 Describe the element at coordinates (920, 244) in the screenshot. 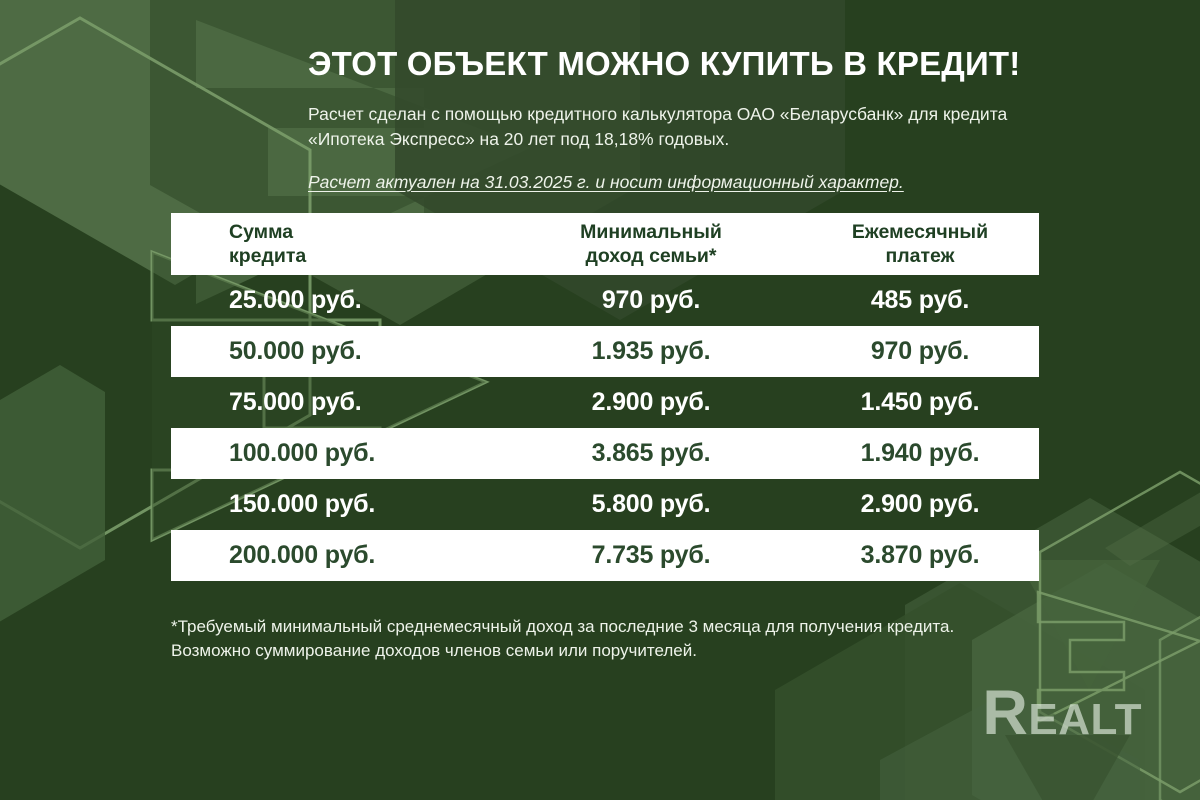

I see `column-header-monthly-payment: Ежемесячный платеж` at that location.